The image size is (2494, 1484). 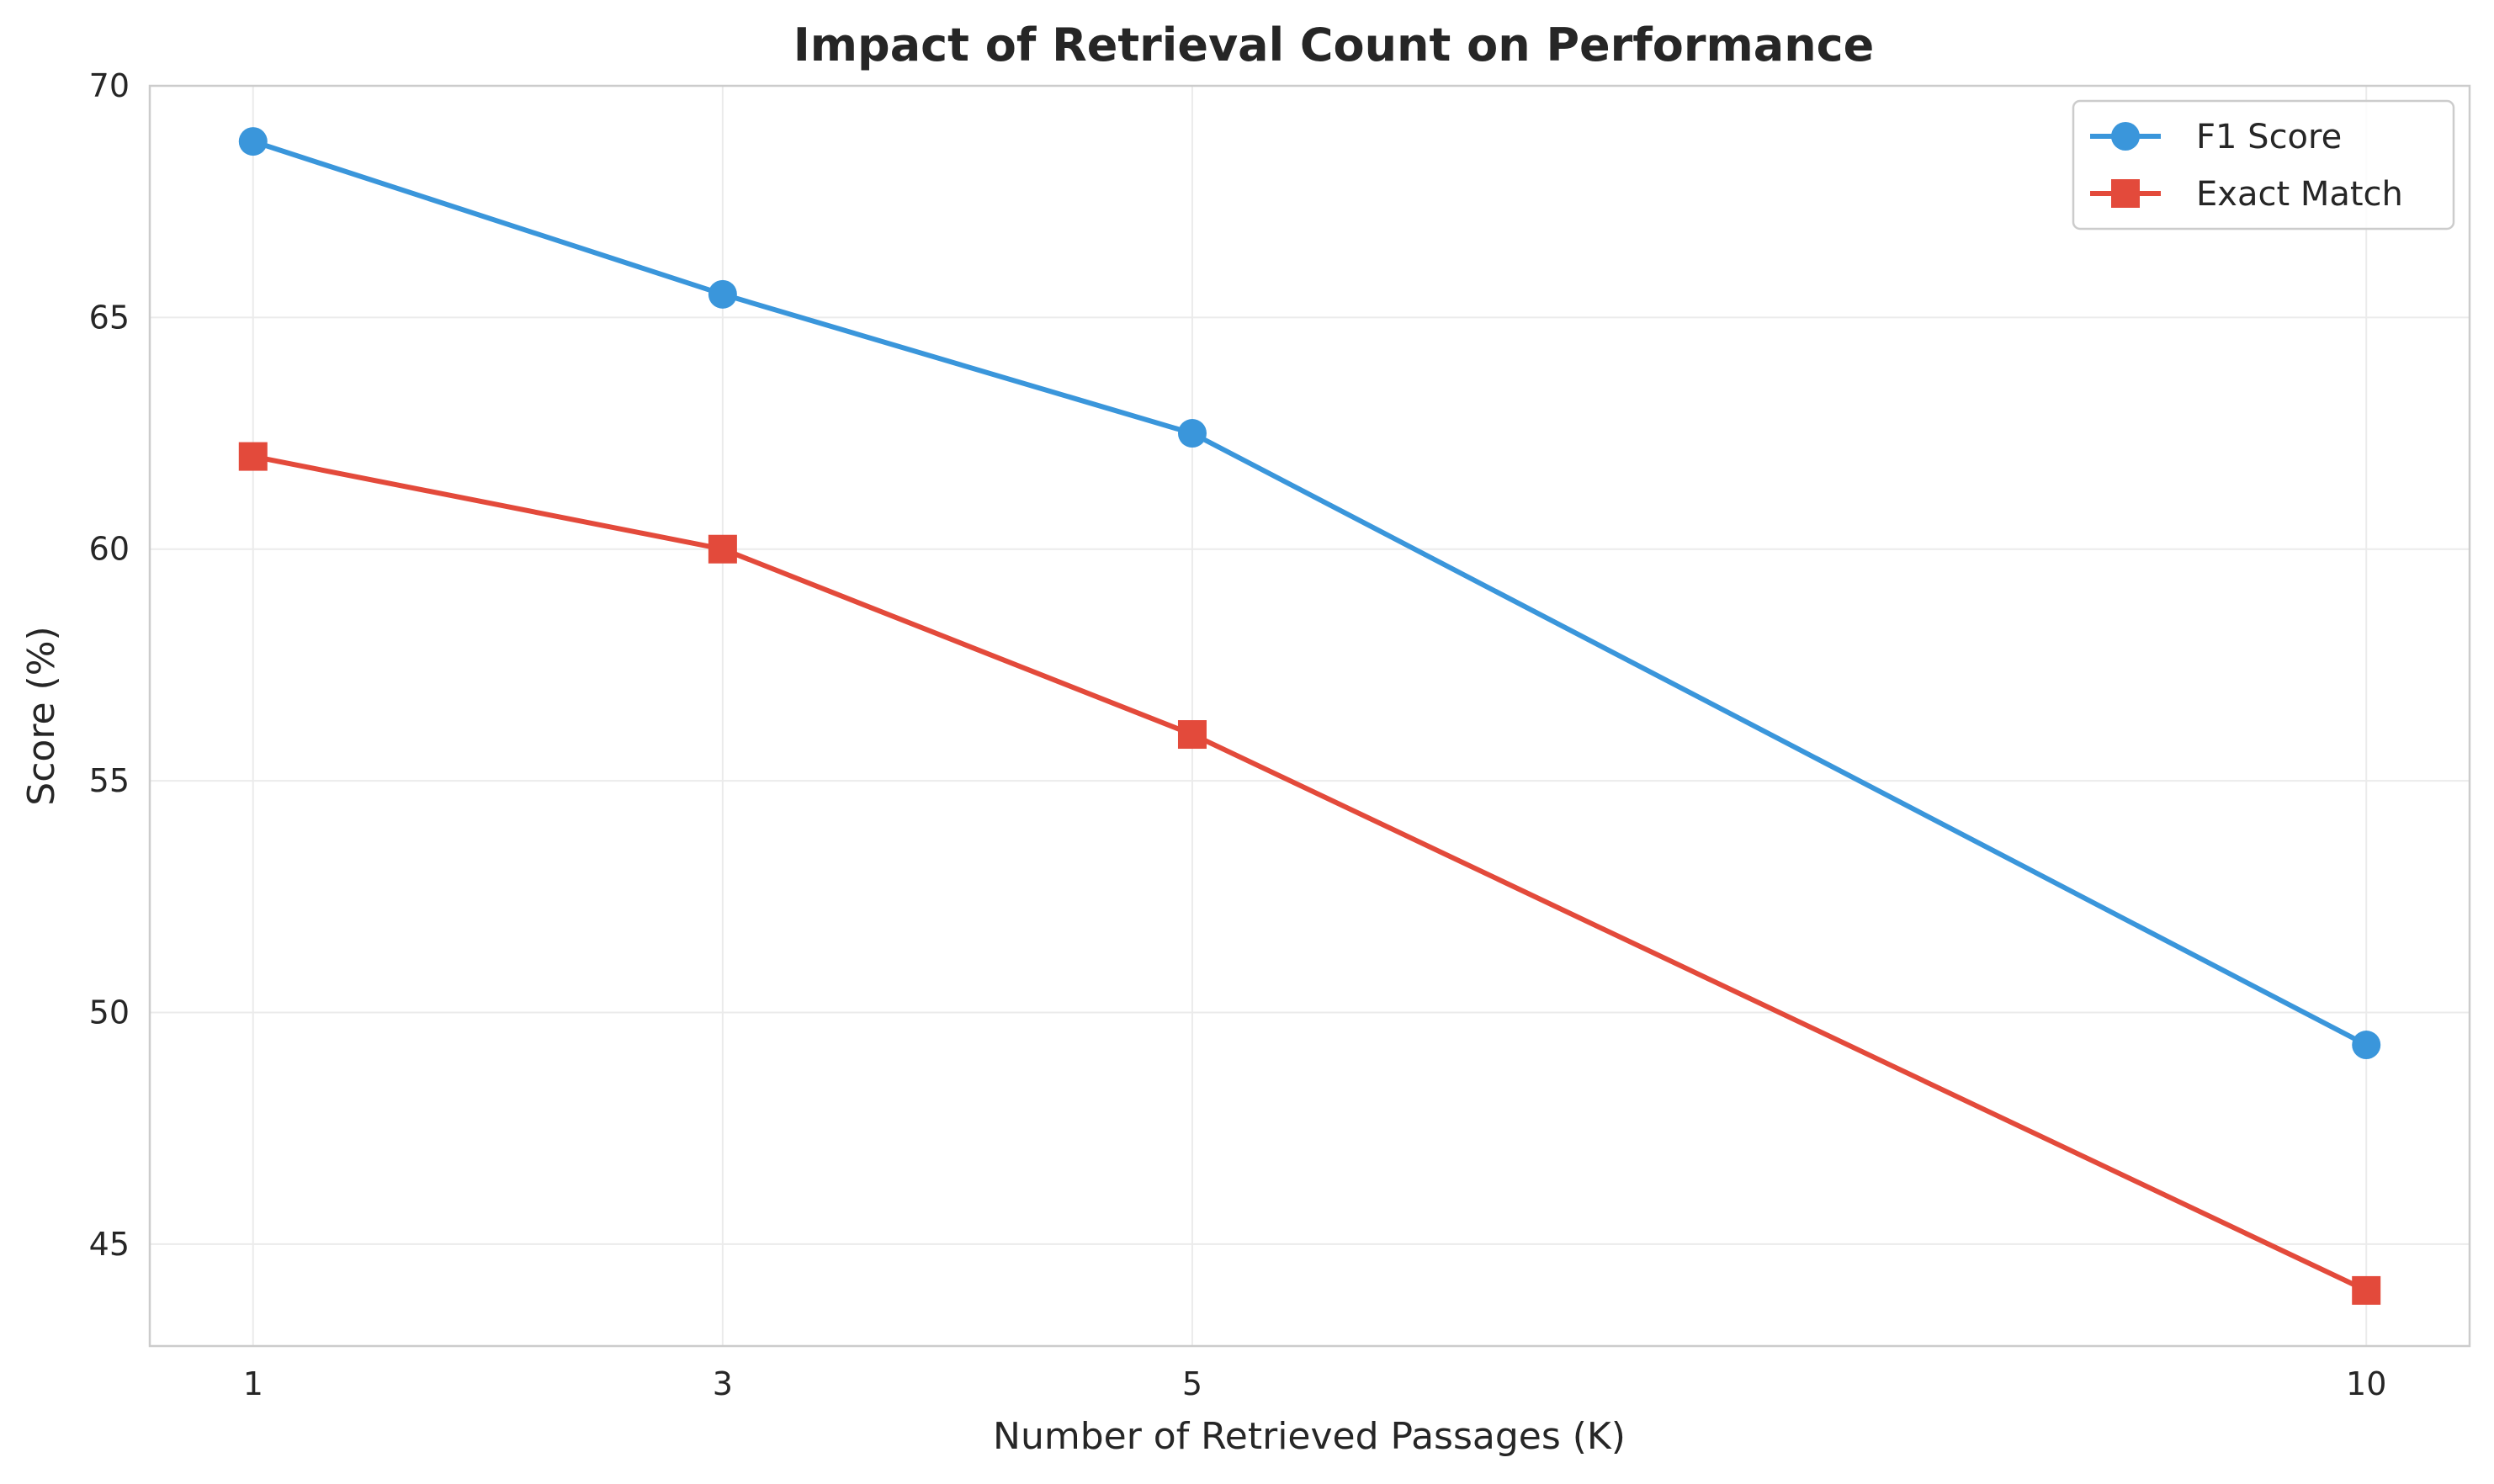 I want to click on legend-label: Exact Match, so click(x=2299, y=194).